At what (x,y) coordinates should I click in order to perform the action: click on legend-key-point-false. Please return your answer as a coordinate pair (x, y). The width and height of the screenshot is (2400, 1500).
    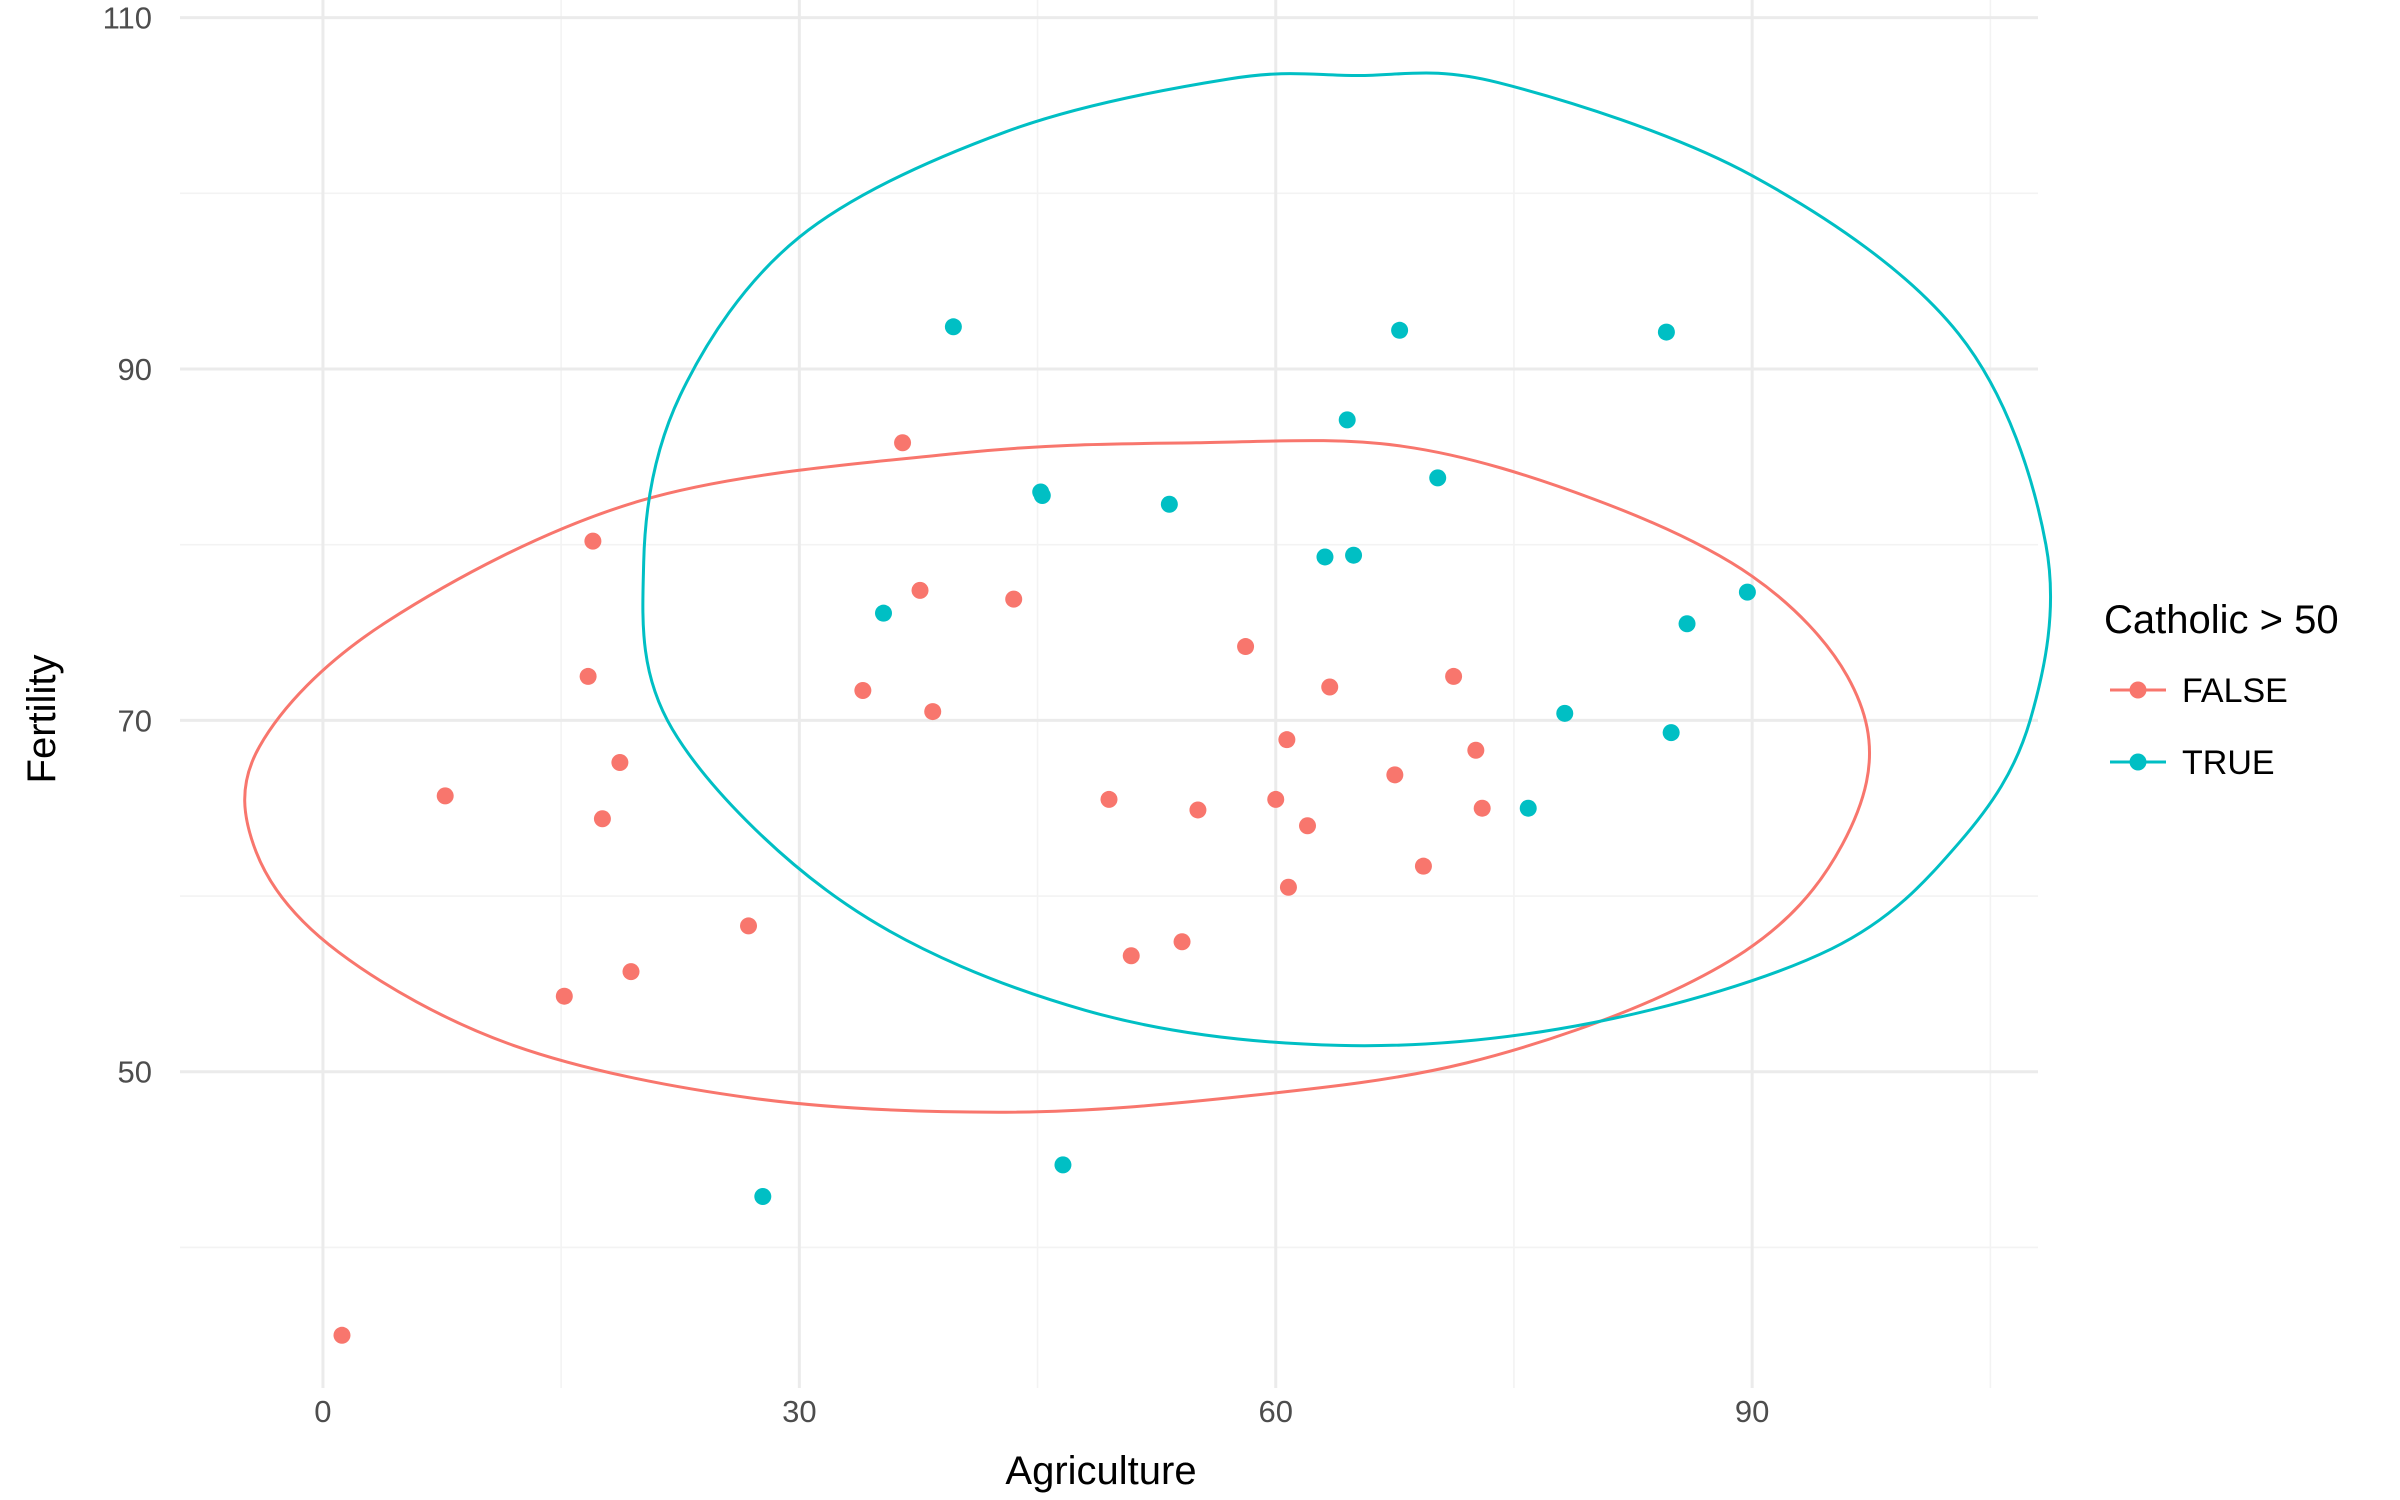
    Looking at the image, I should click on (2138, 690).